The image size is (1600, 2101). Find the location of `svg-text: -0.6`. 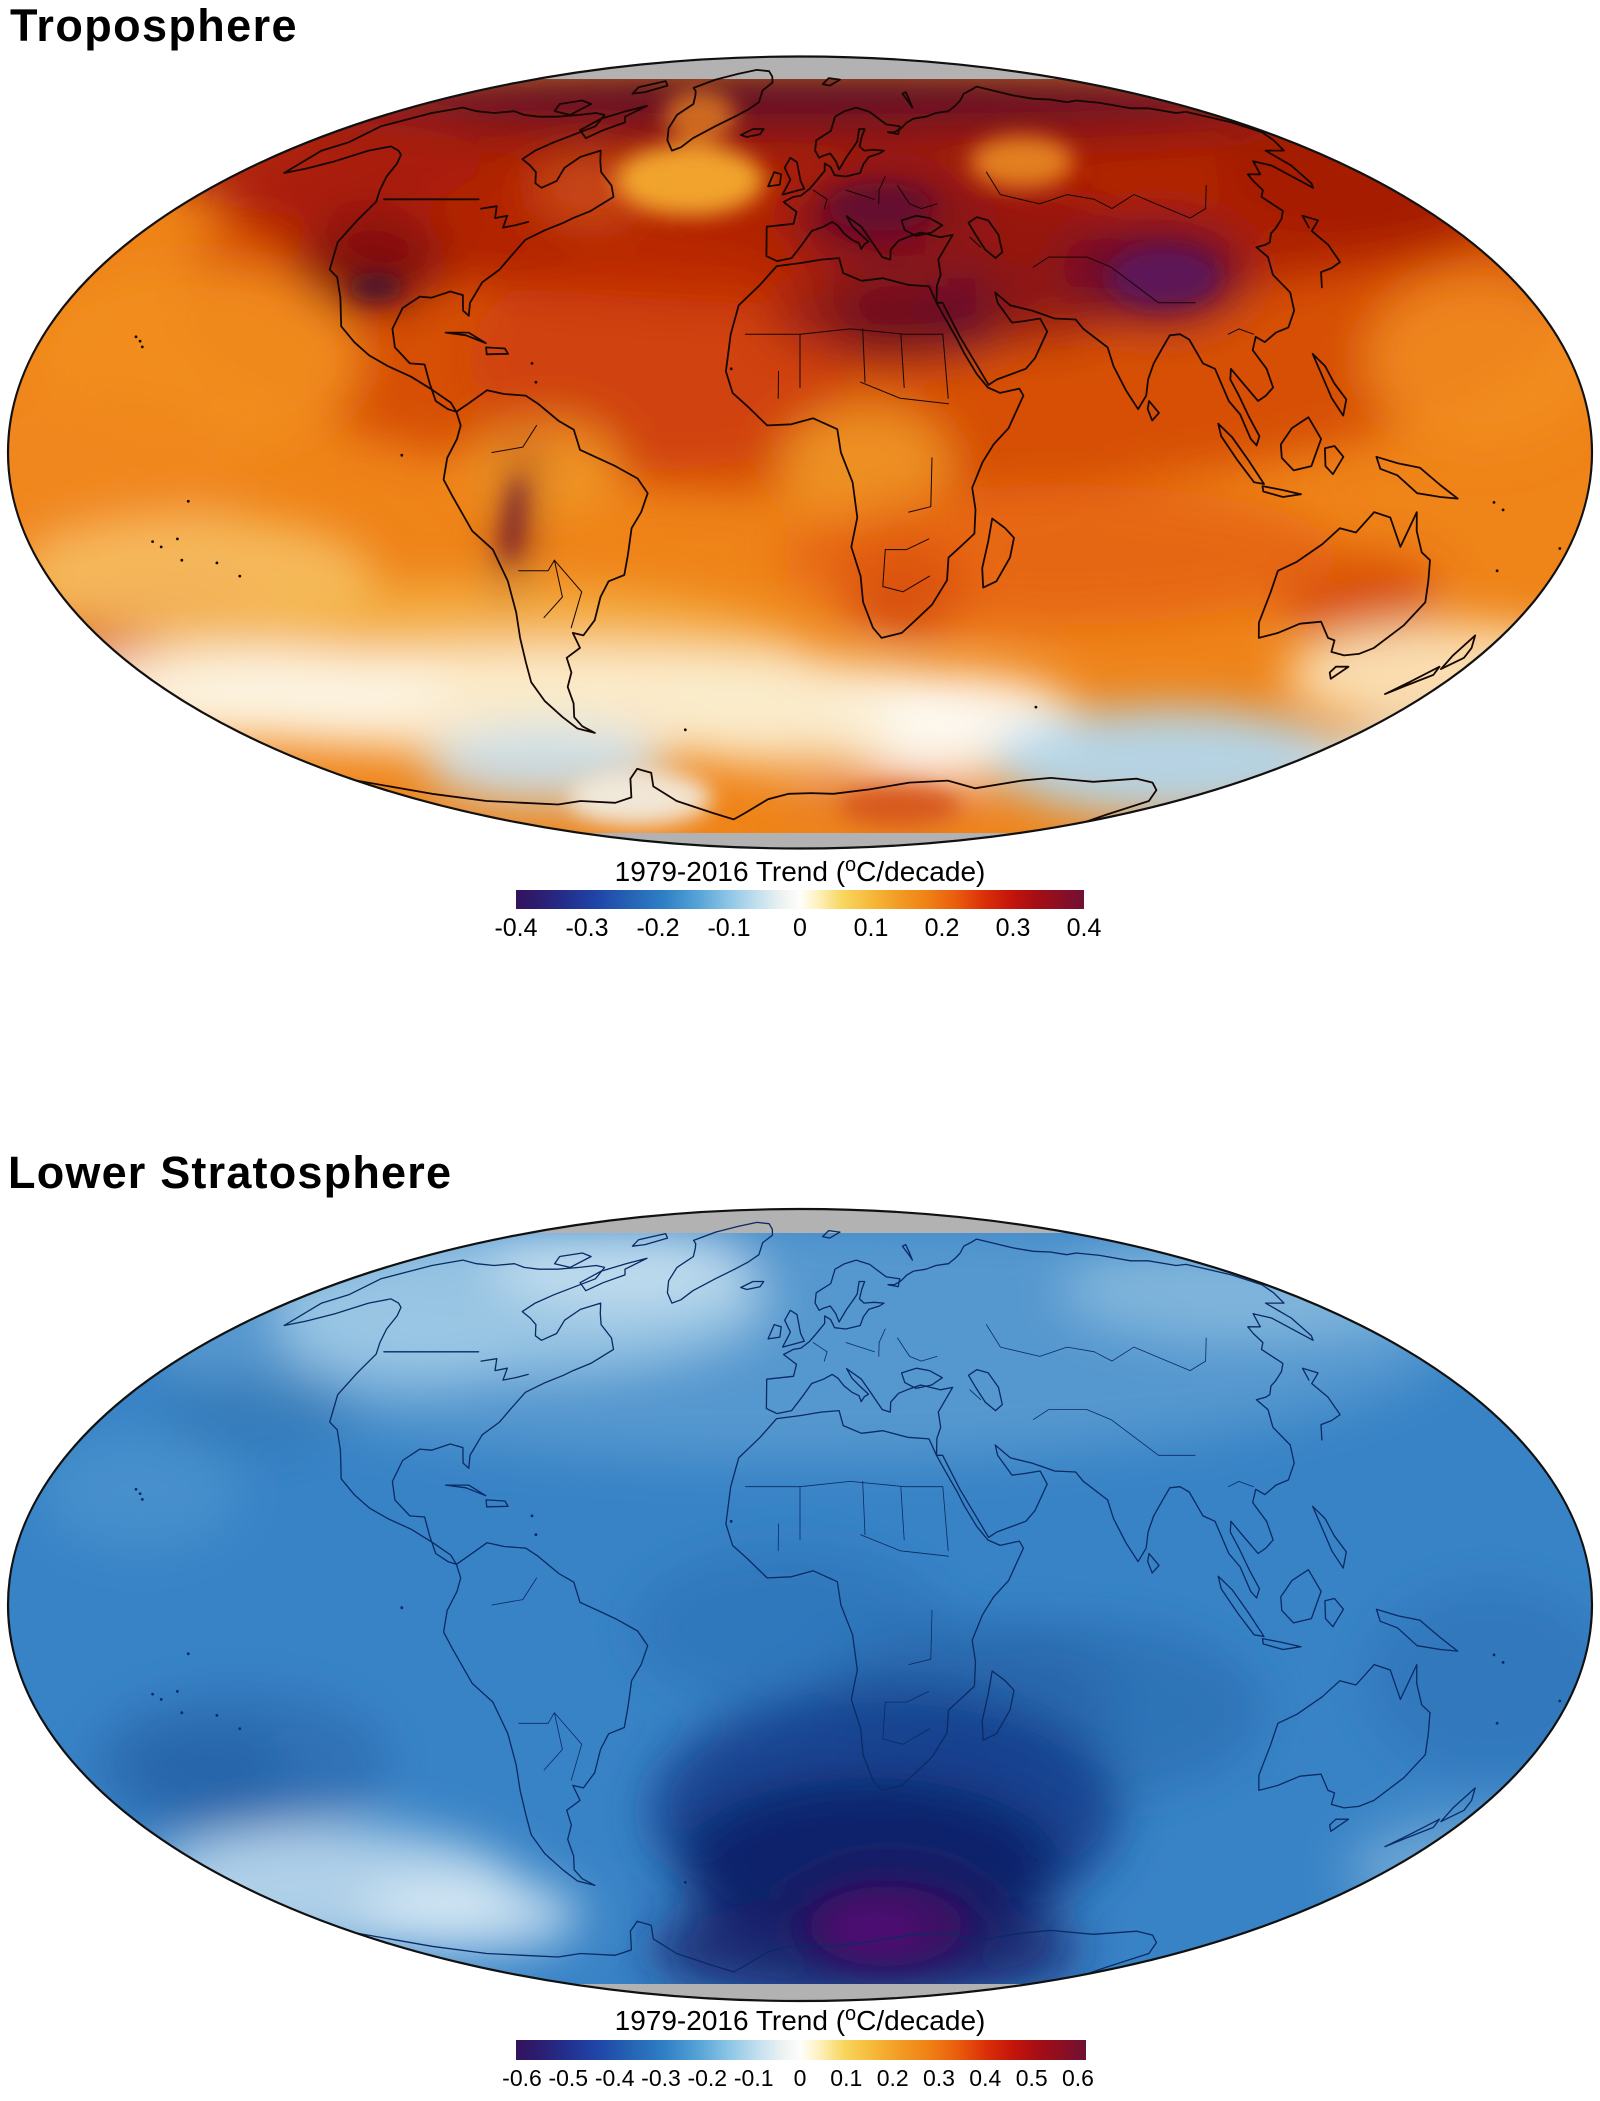

svg-text: -0.6 is located at coordinates (522, 2078).